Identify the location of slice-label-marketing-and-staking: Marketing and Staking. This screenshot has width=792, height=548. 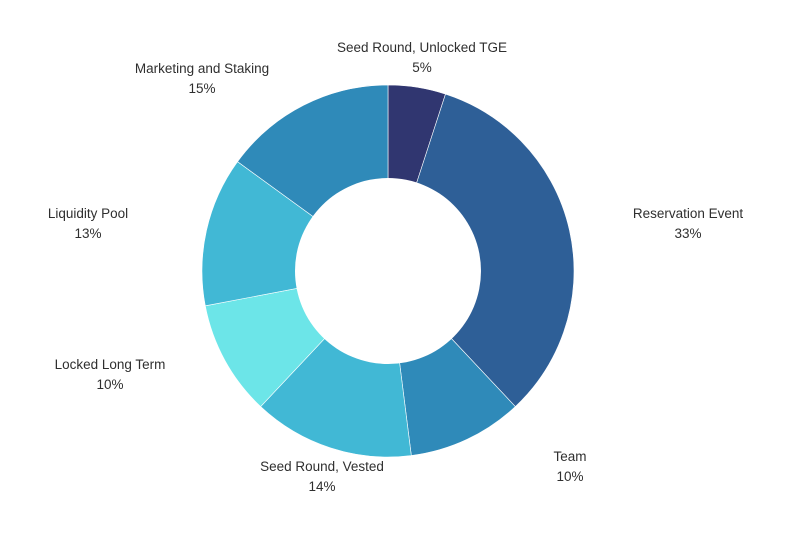
(202, 68).